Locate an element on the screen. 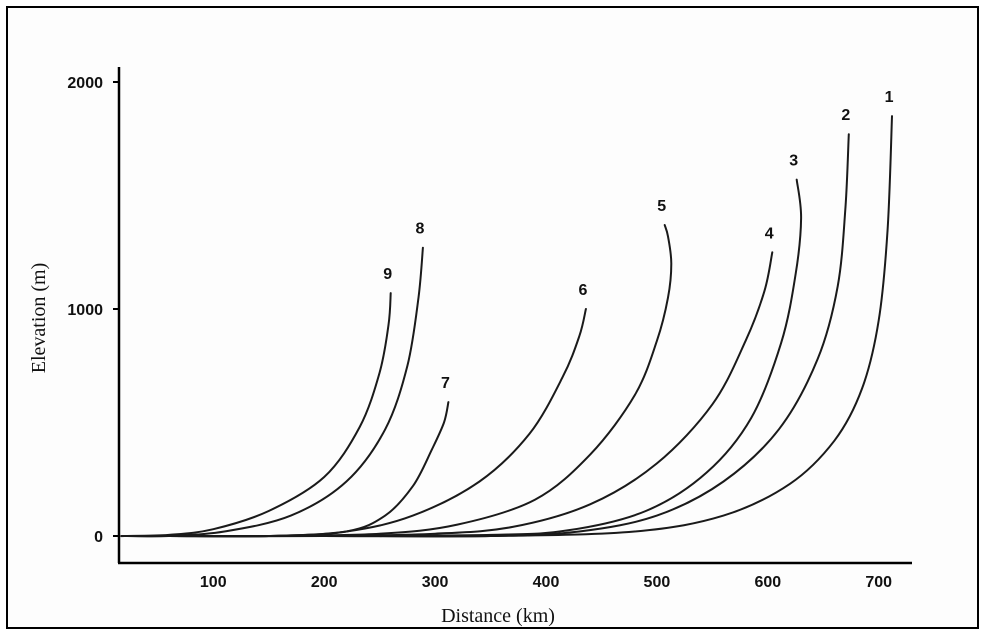 This screenshot has height=635, width=987. x-tick-label: 100 is located at coordinates (213, 582).